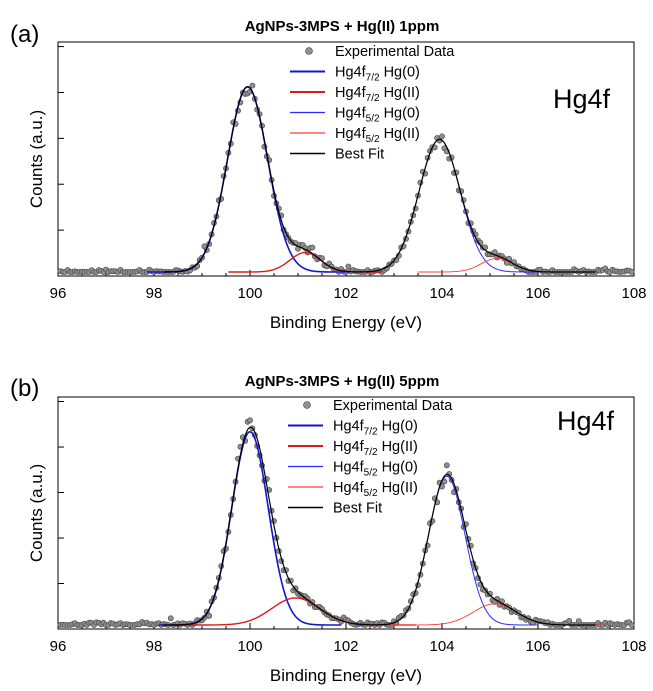 This screenshot has width=653, height=691. I want to click on panel-label: (b), so click(24, 388).